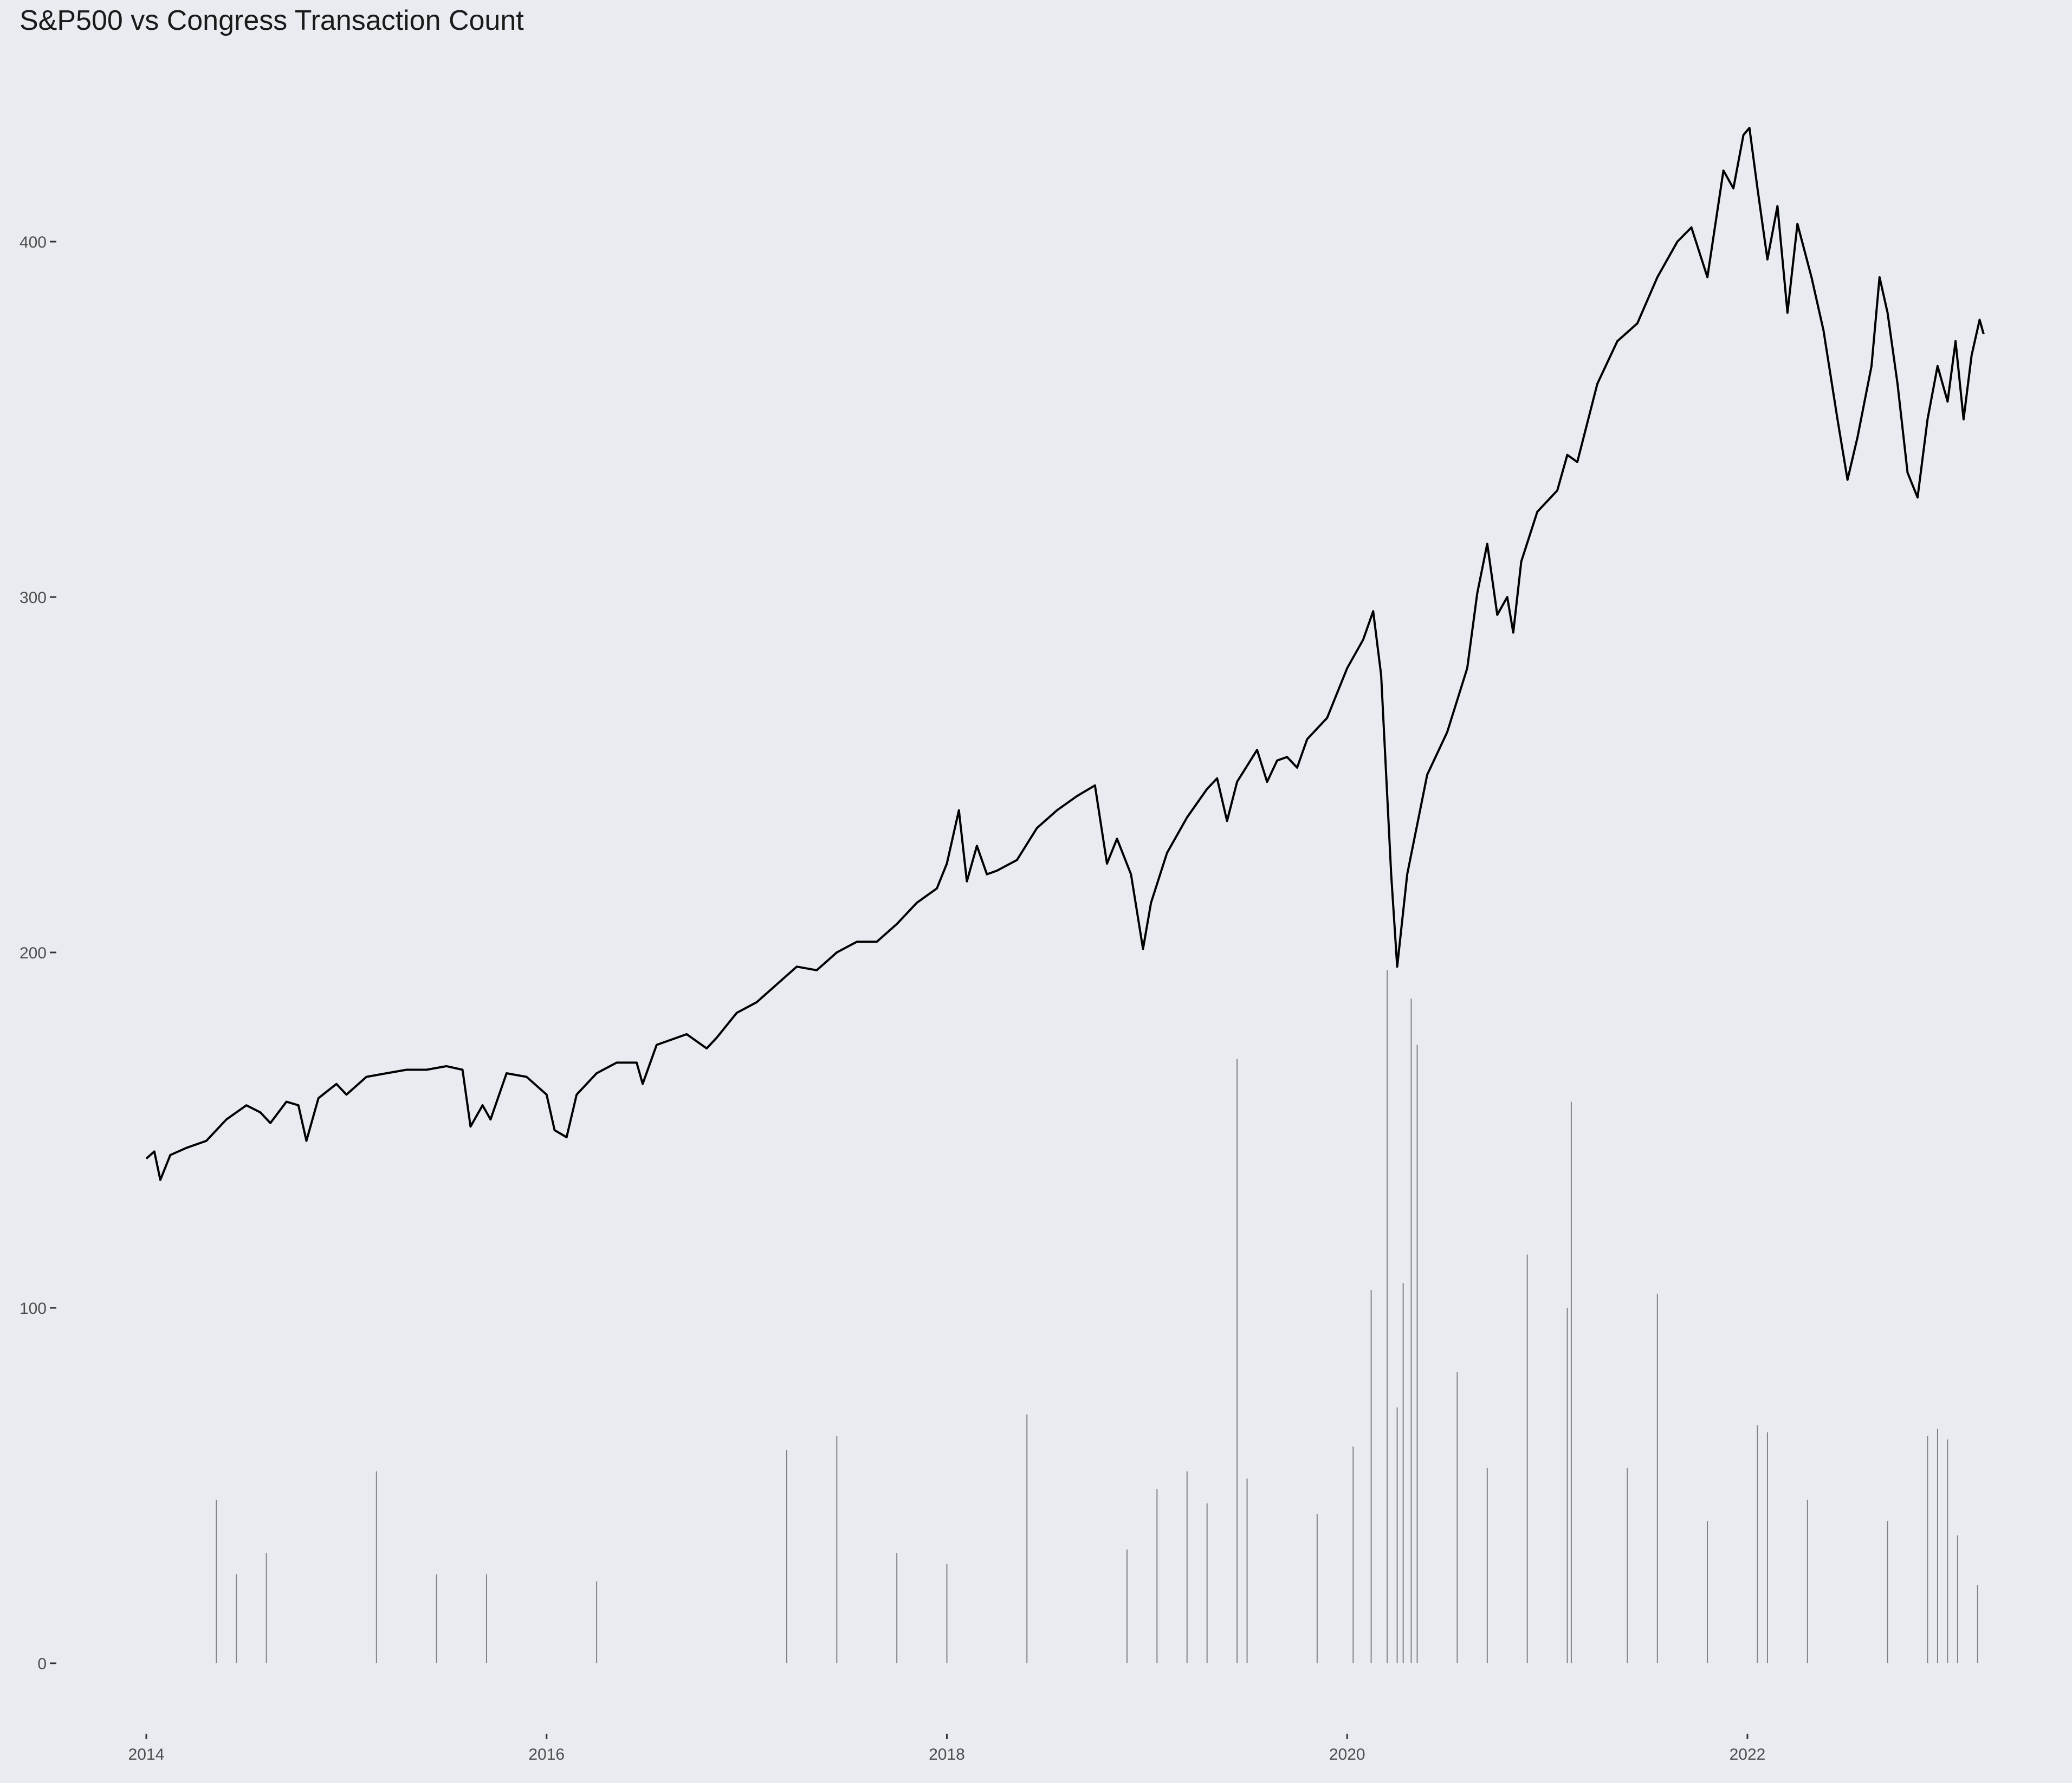 The image size is (2072, 1783). What do you see at coordinates (33, 953) in the screenshot?
I see `y-tick-label-200: 200` at bounding box center [33, 953].